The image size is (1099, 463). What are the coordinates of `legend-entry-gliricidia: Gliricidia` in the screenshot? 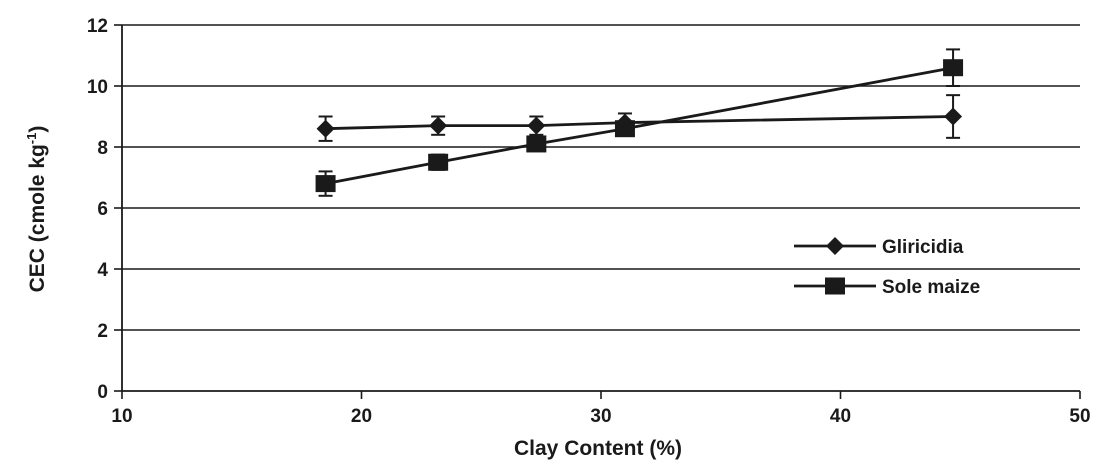 It's located at (879, 247).